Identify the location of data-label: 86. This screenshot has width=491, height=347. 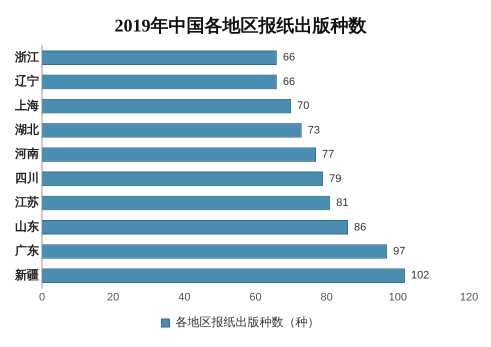
(360, 227).